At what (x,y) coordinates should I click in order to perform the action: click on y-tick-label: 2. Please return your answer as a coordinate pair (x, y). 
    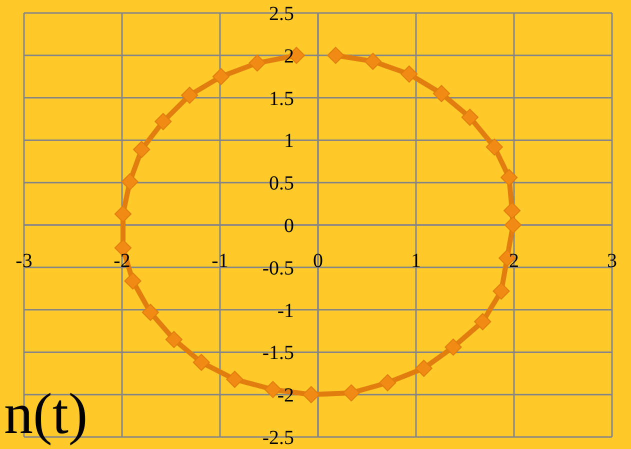
    Looking at the image, I should click on (289, 56).